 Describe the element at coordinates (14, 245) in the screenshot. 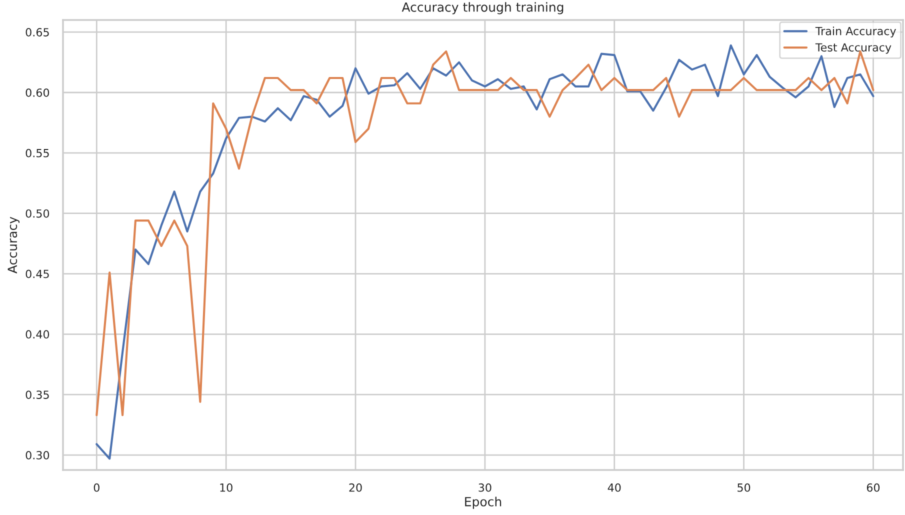

I see `y-axis-title: Accuracy` at that location.